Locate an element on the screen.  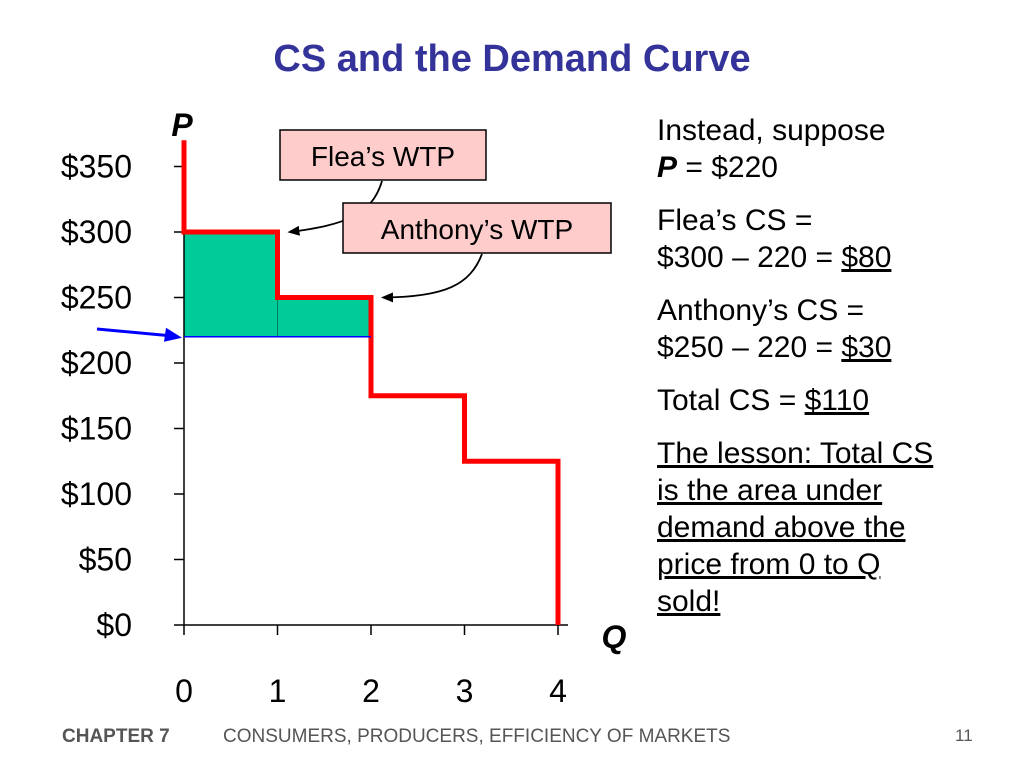
y-tick-label: $100 is located at coordinates (96, 494).